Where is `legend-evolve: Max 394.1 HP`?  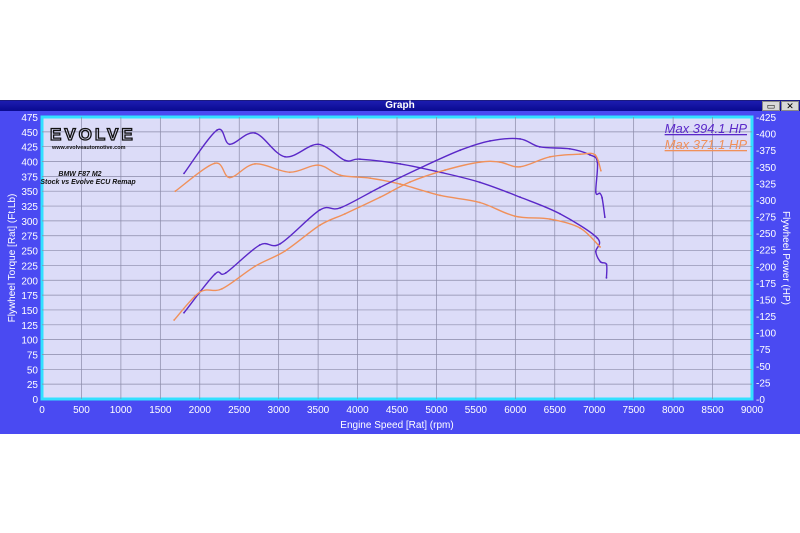
legend-evolve: Max 394.1 HP is located at coordinates (706, 128).